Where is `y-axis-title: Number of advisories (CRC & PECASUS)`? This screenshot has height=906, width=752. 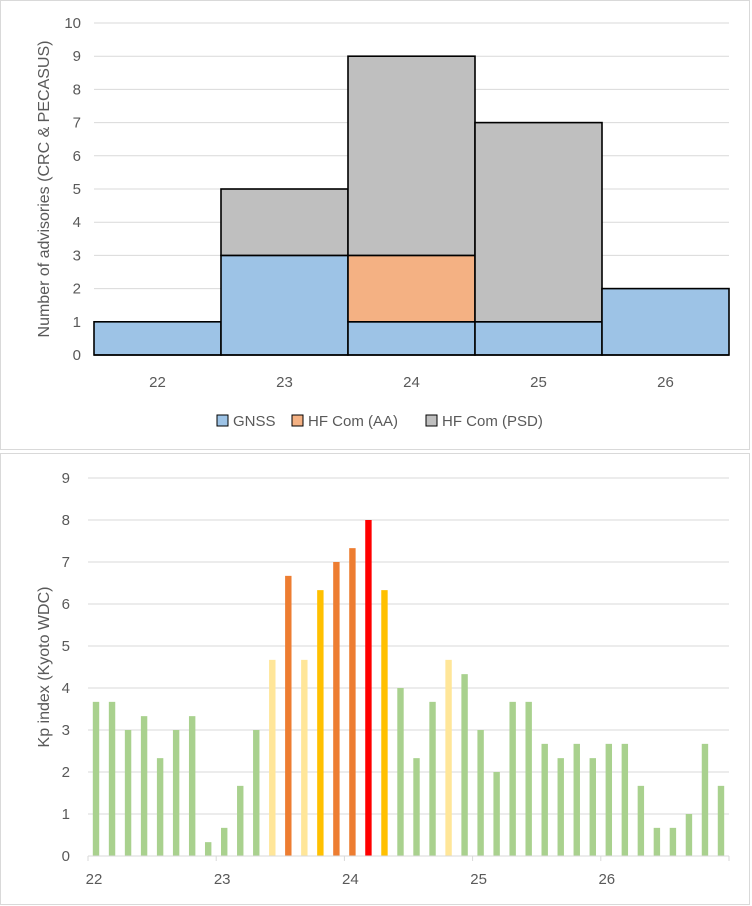 y-axis-title: Number of advisories (CRC & PECASUS) is located at coordinates (44, 189).